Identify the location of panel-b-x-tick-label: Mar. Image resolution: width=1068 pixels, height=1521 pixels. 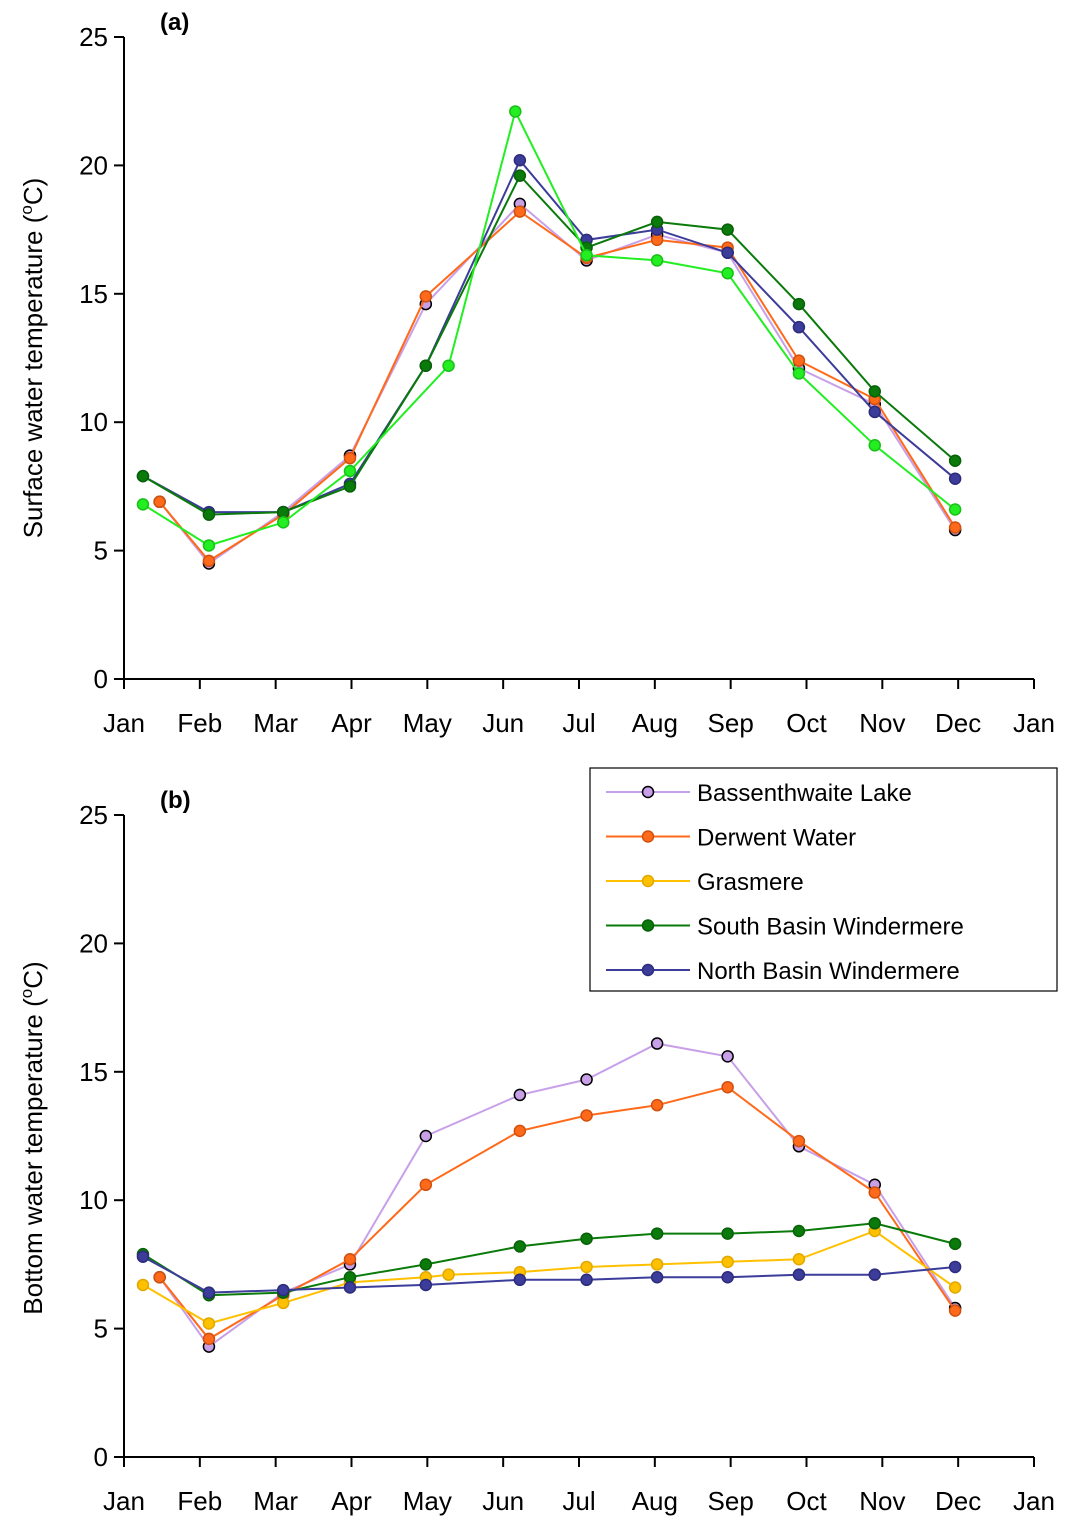
(275, 1501).